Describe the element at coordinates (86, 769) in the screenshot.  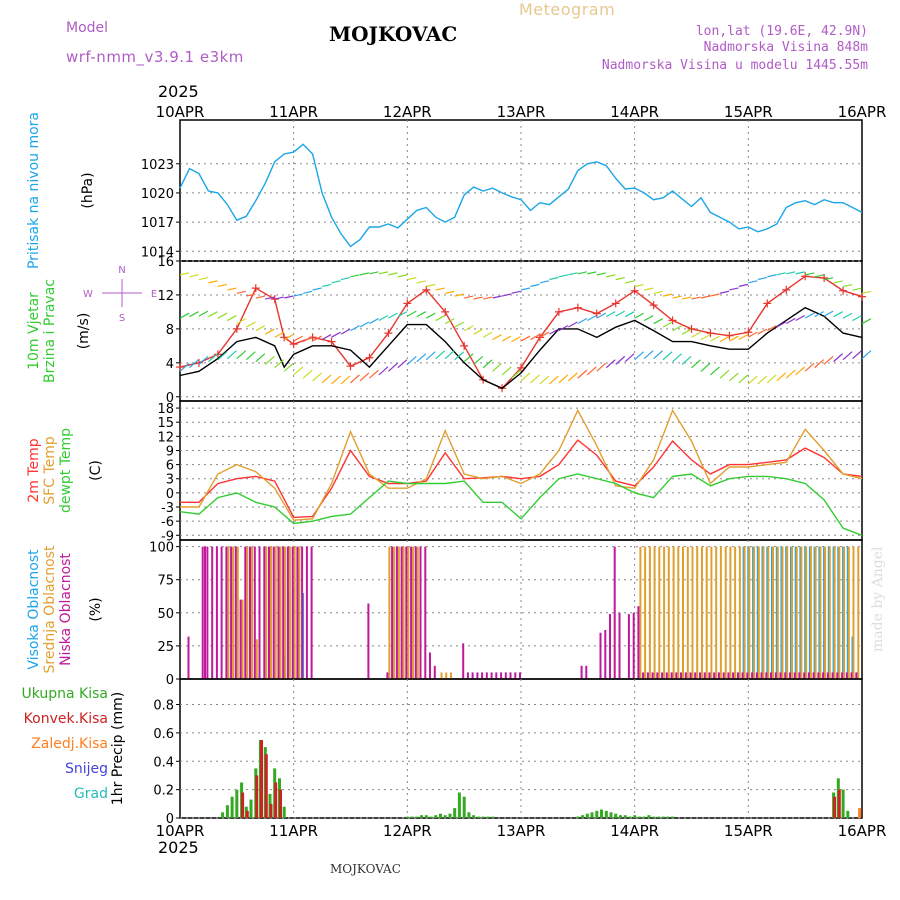
I see `precip-legend-item: Snijeg` at that location.